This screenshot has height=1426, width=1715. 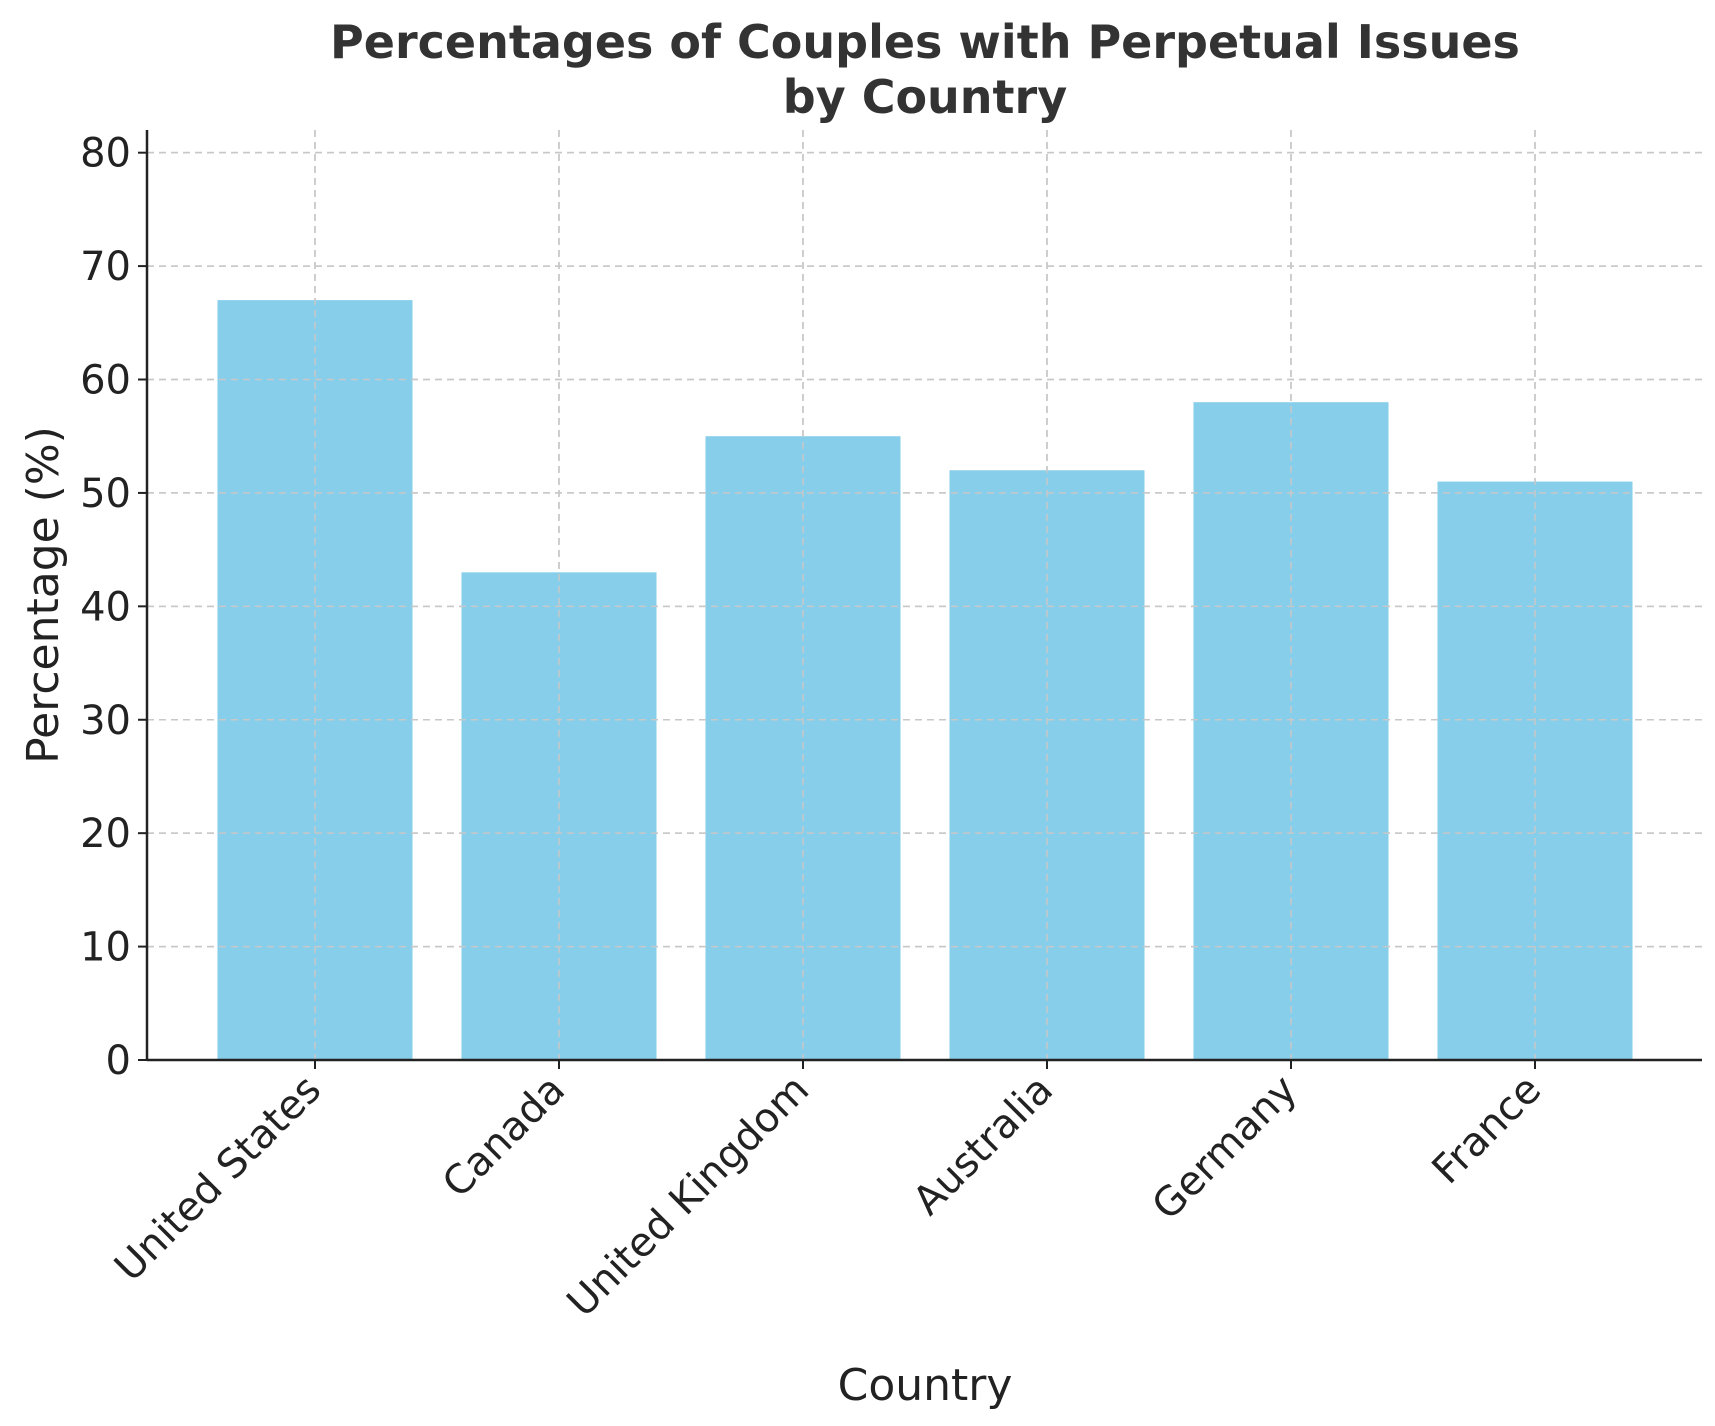 I want to click on chart-title-line-2: by Country, so click(x=925, y=97).